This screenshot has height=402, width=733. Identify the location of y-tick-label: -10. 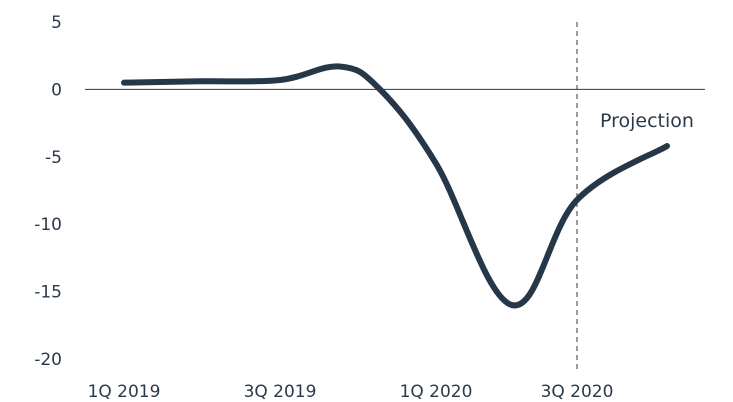
(48, 225).